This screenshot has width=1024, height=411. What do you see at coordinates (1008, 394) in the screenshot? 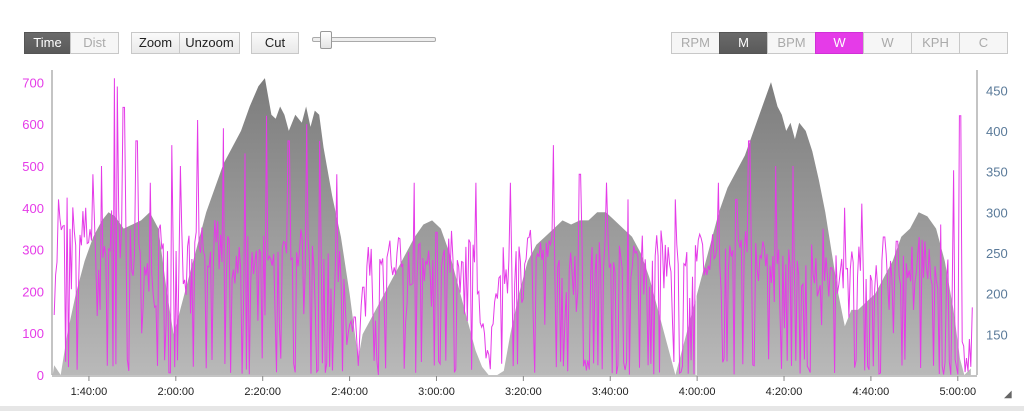
I see `resize-grip-icon: ◢` at bounding box center [1008, 394].